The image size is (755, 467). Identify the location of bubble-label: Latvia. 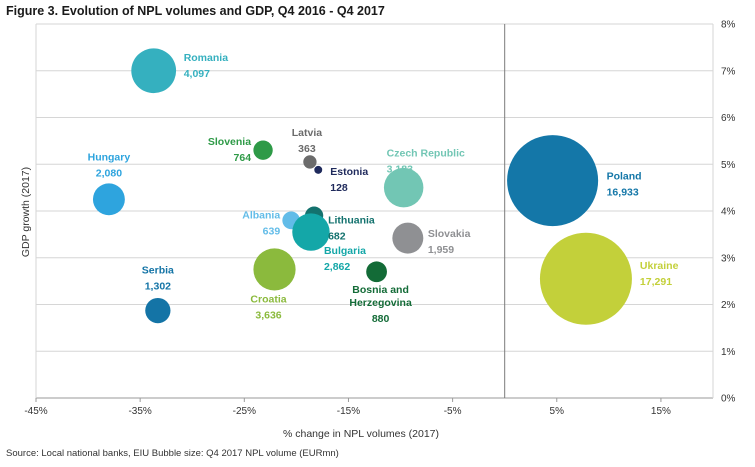
(307, 133).